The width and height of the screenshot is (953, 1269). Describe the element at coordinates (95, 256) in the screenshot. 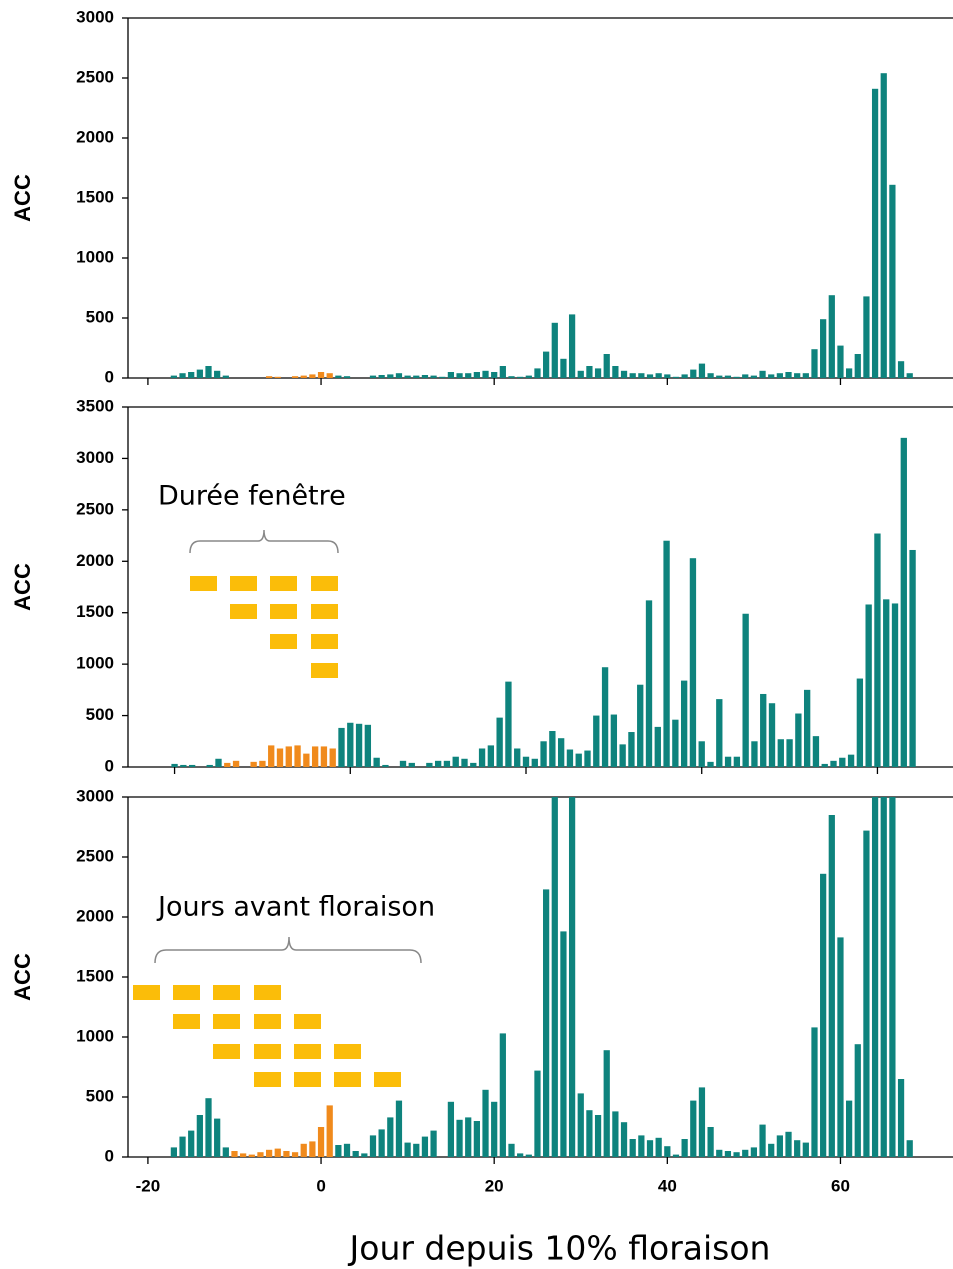

I see `y-tick-label: 1000` at that location.